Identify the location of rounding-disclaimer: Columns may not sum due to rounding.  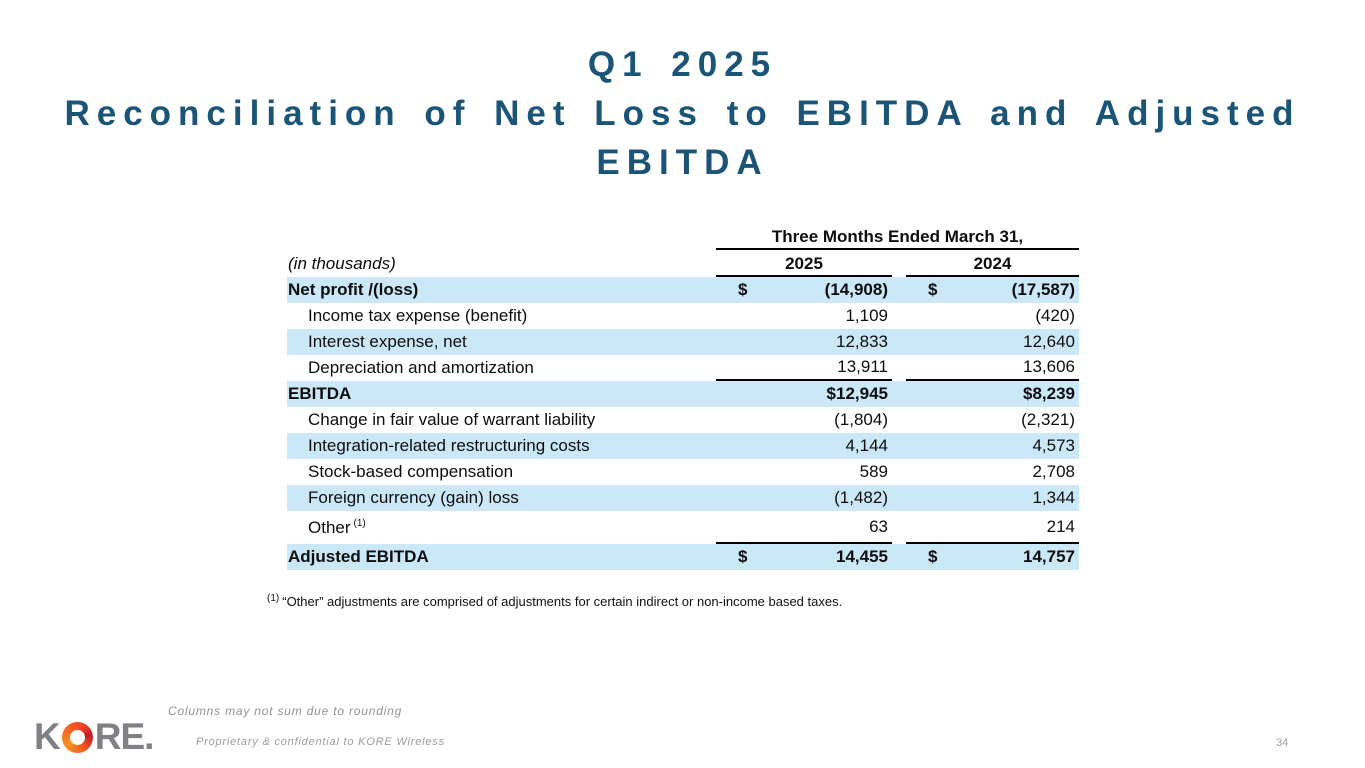
(285, 711).